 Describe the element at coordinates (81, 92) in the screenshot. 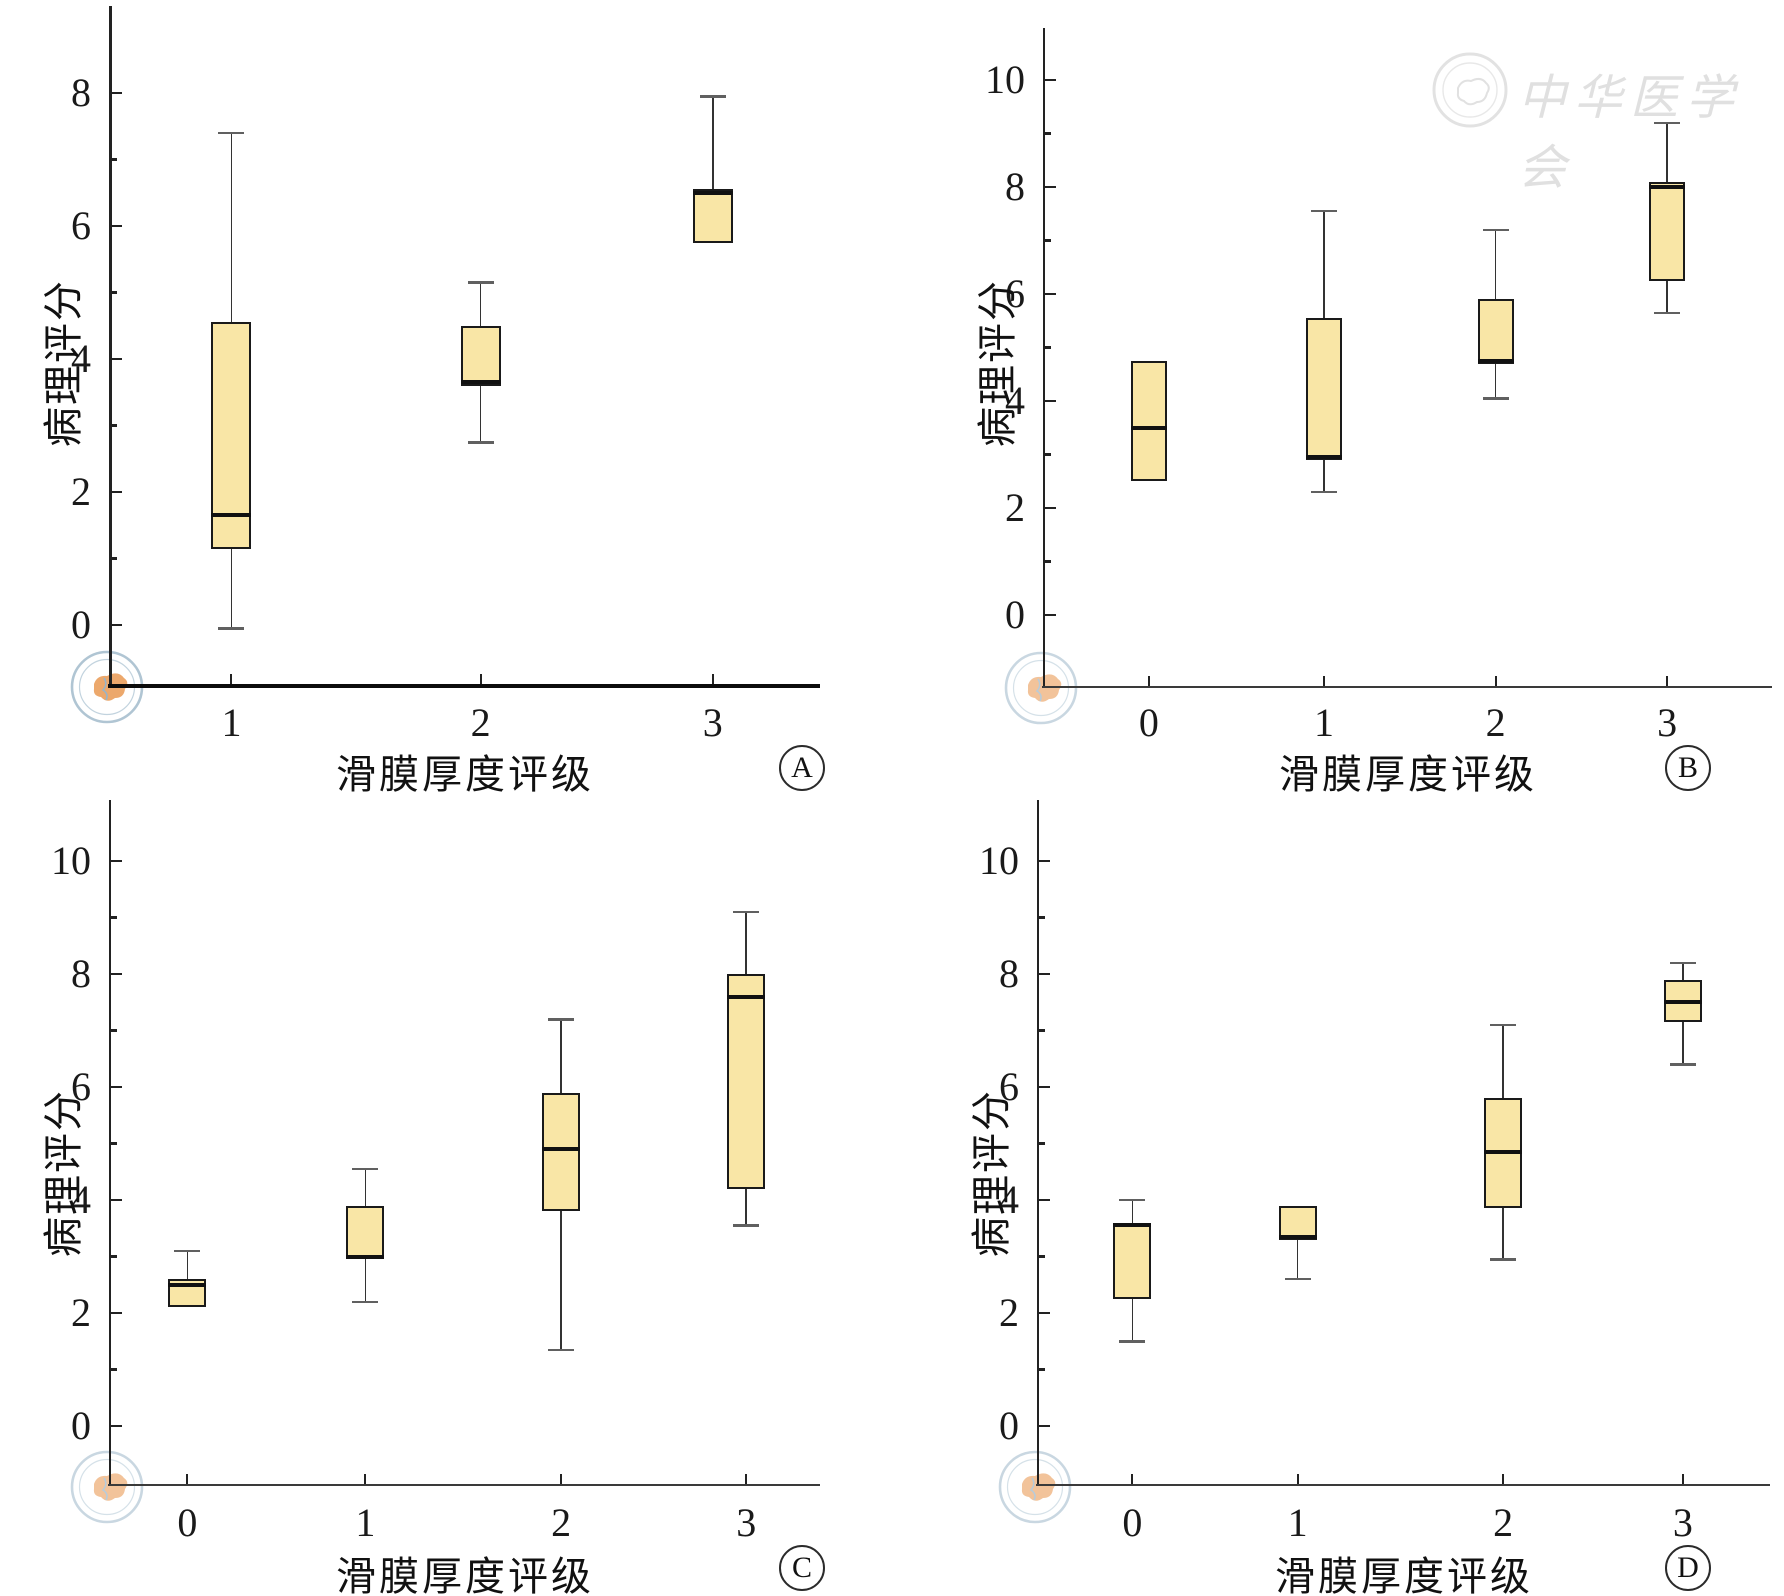

I see `y-tick-label: 8` at that location.